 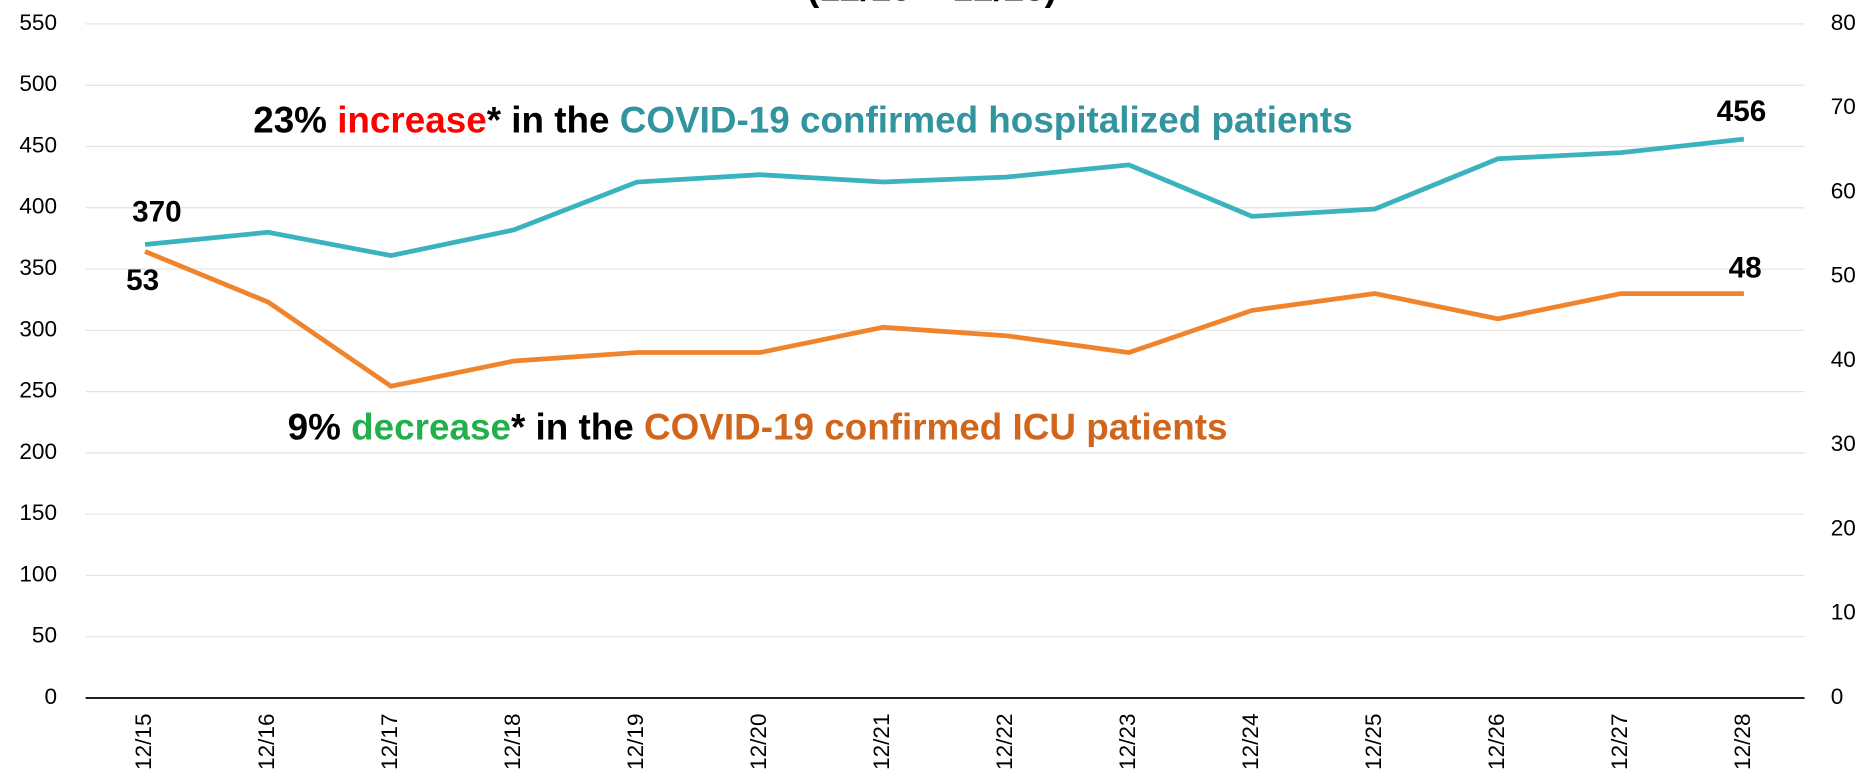 I want to click on y-tick-label: 50, so click(x=44, y=635).